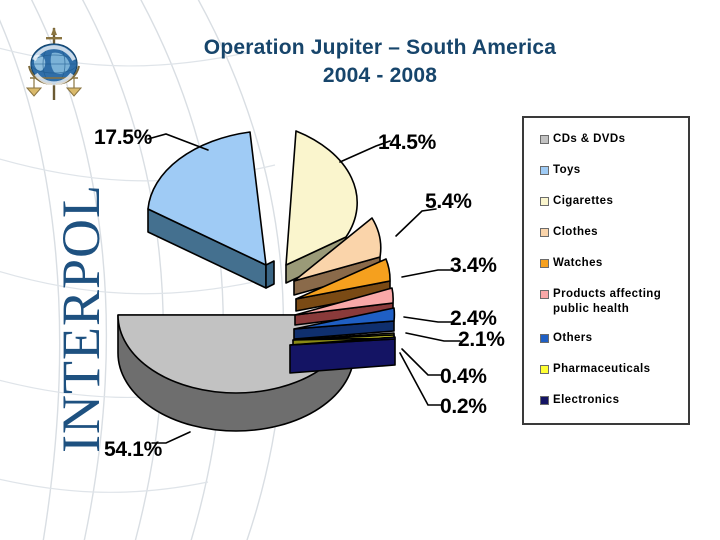  What do you see at coordinates (614, 408) in the screenshot?
I see `legend-item-electronics: Electronics` at bounding box center [614, 408].